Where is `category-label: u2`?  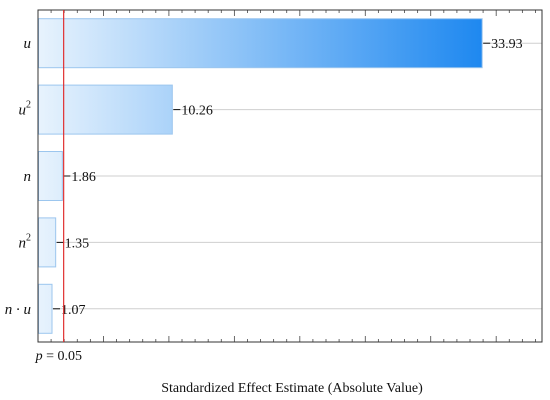 category-label: u2 is located at coordinates (25, 109).